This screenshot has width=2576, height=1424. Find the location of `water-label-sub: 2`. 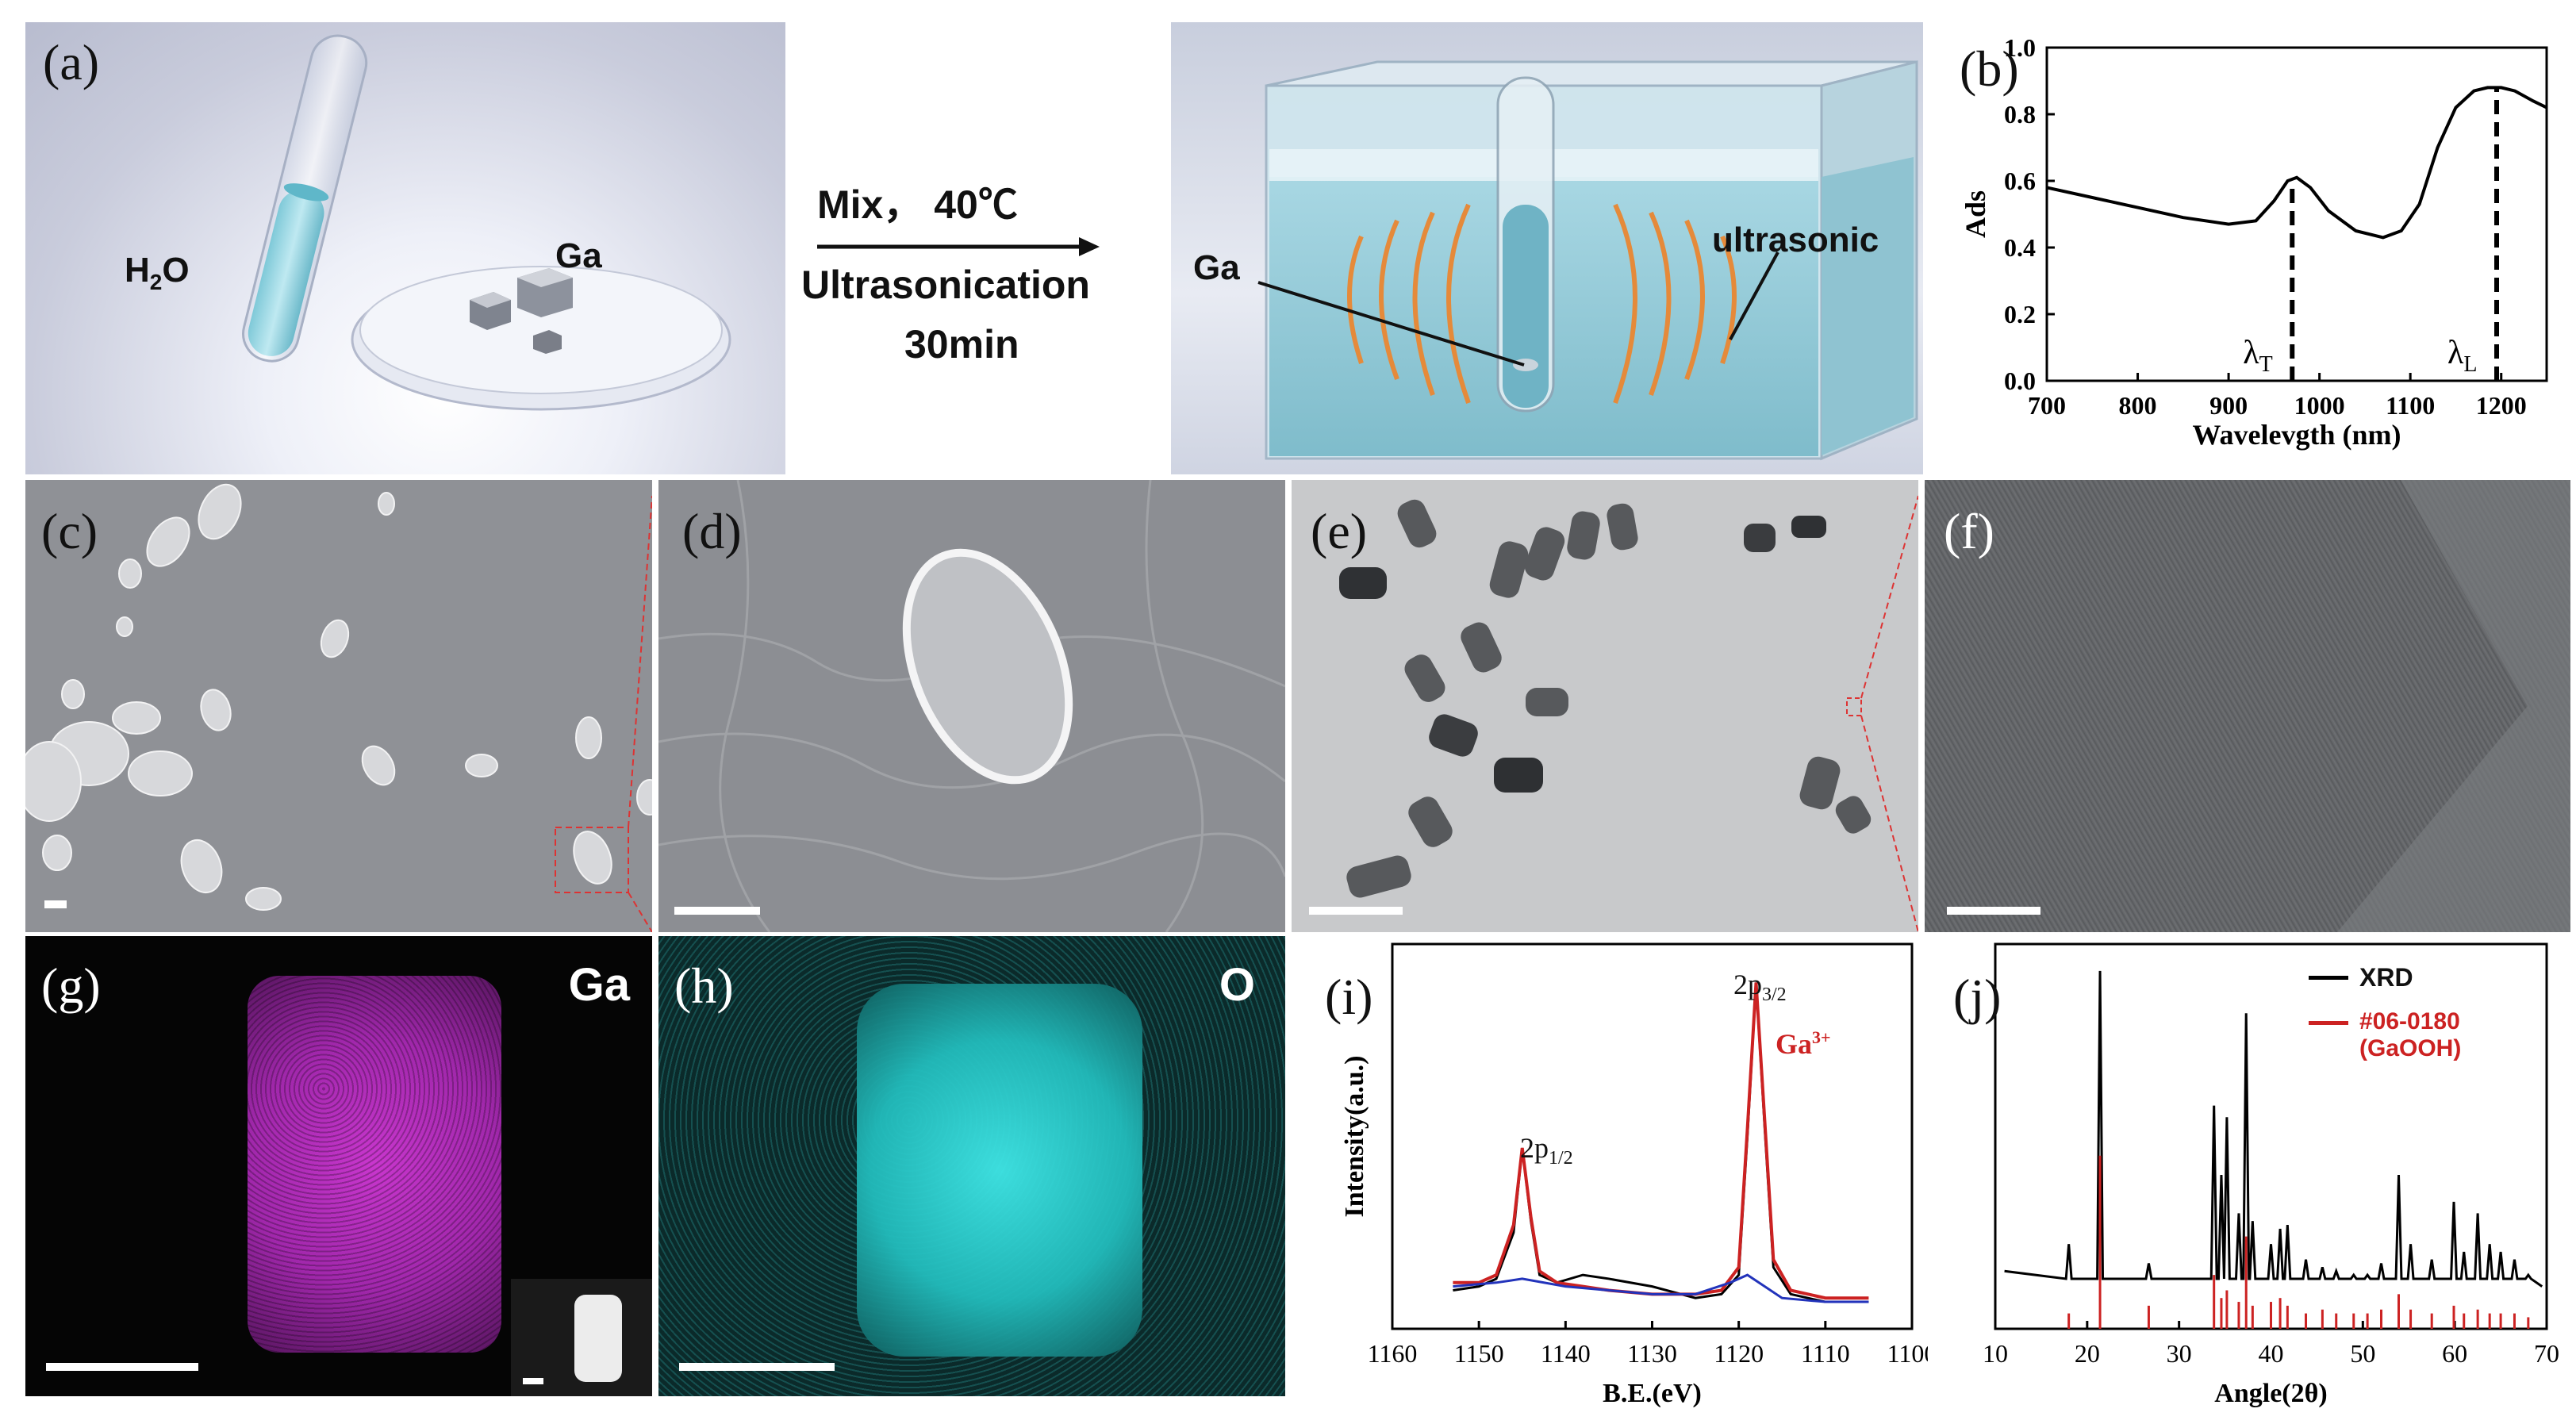

water-label-sub: 2 is located at coordinates (156, 281).